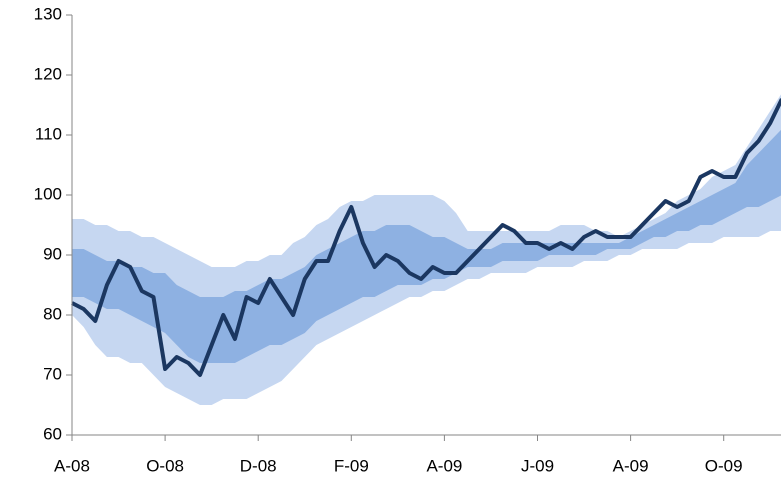  Describe the element at coordinates (351, 465) in the screenshot. I see `x-tick-label: F-09` at that location.